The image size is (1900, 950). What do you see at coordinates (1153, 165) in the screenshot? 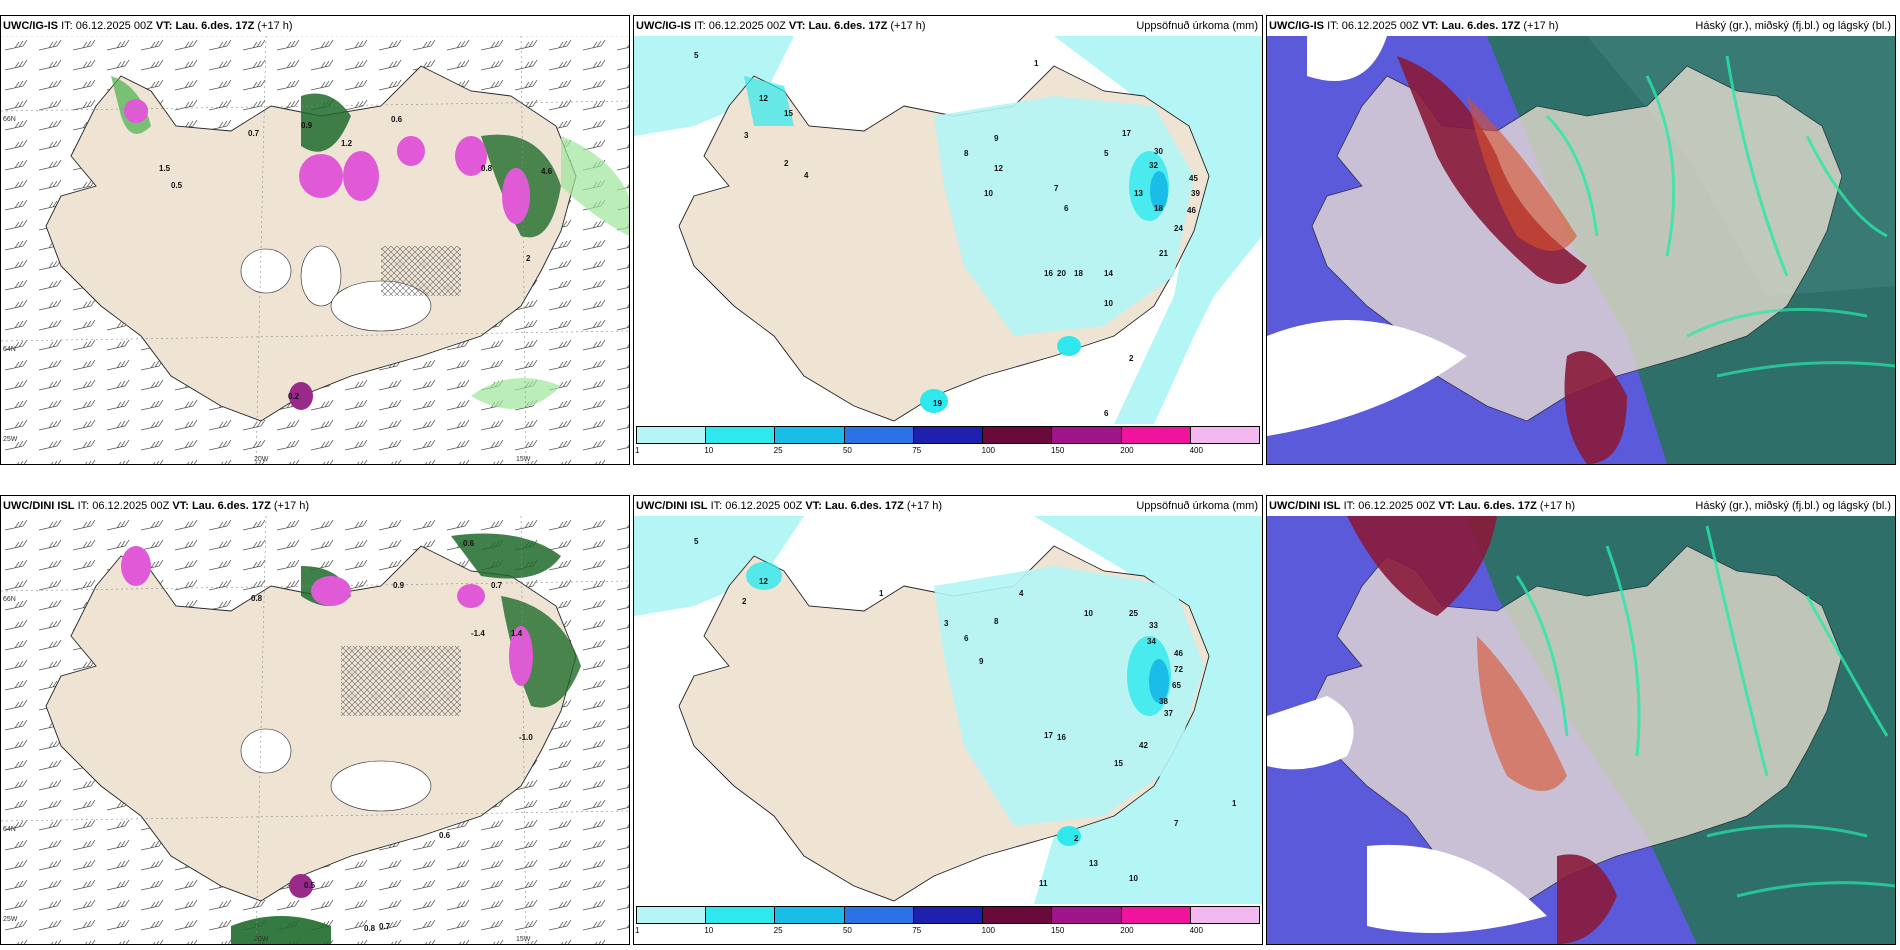
I see `value-label: 32` at bounding box center [1153, 165].